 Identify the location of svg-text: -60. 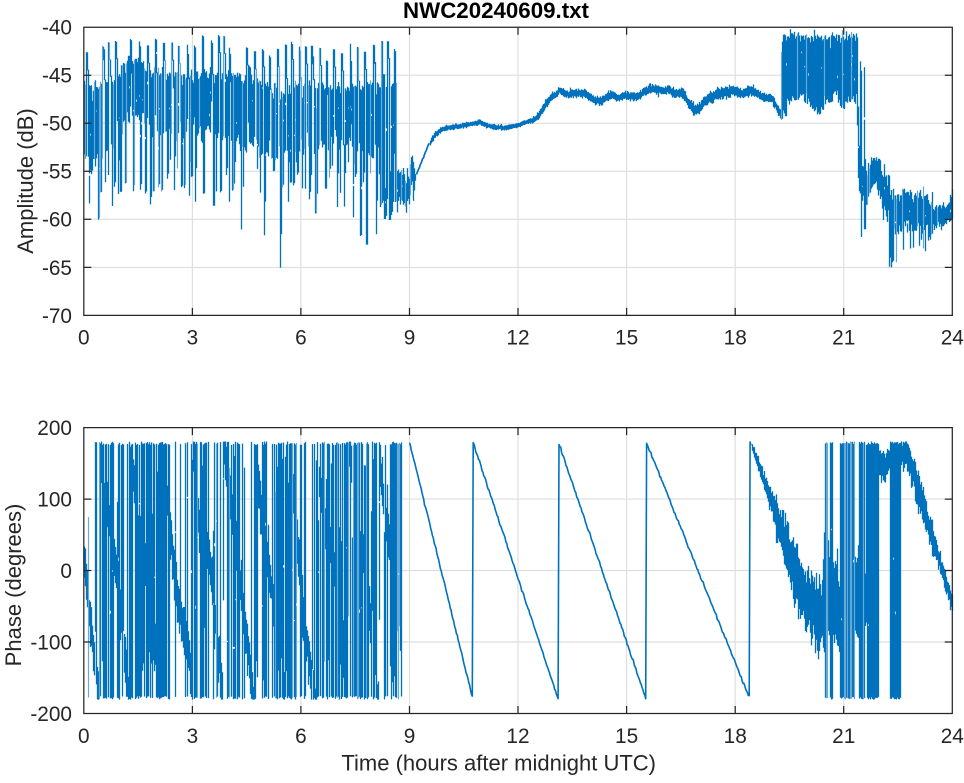
(57, 220).